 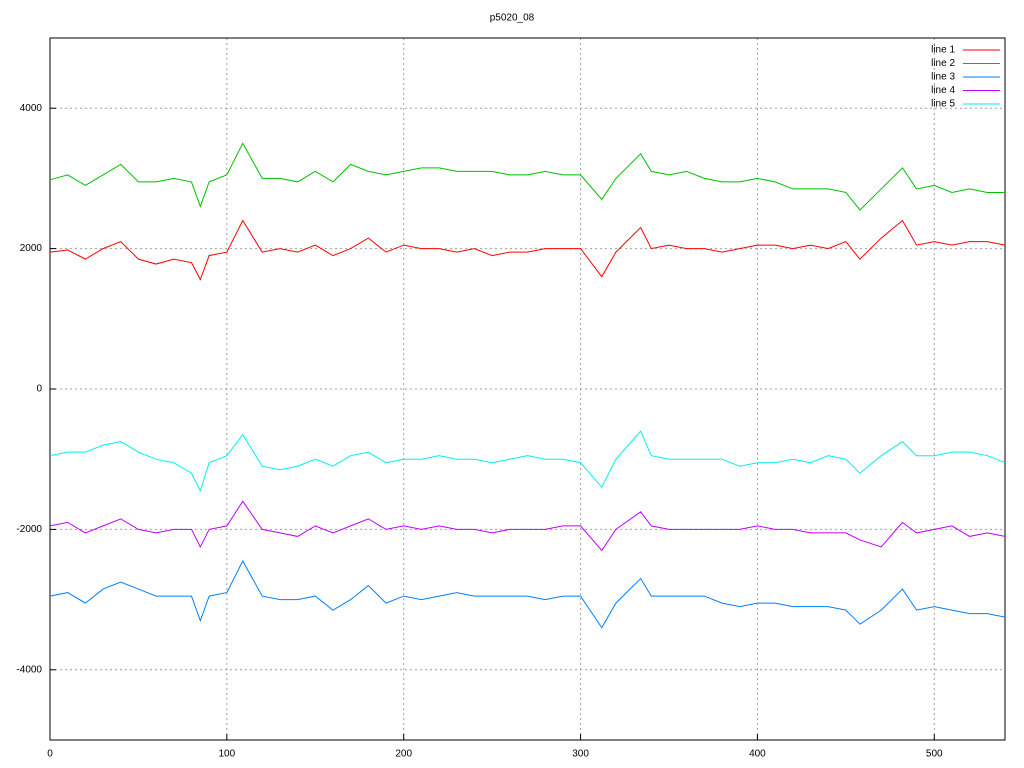 I want to click on chart-title: p5020_08, so click(x=512, y=18).